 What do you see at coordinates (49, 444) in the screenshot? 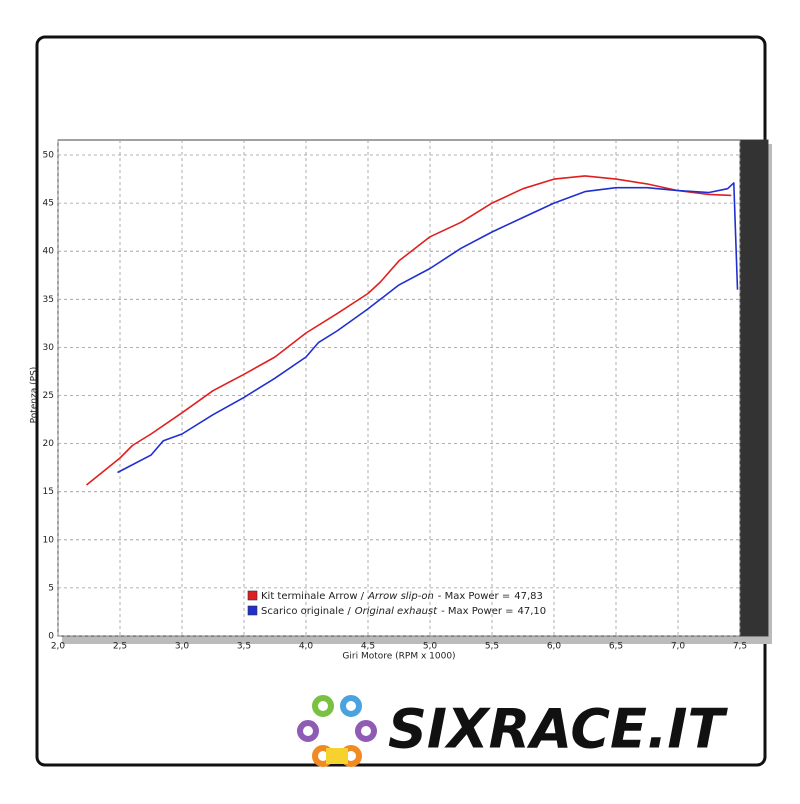
I see `y-tick-label: 20` at bounding box center [49, 444].